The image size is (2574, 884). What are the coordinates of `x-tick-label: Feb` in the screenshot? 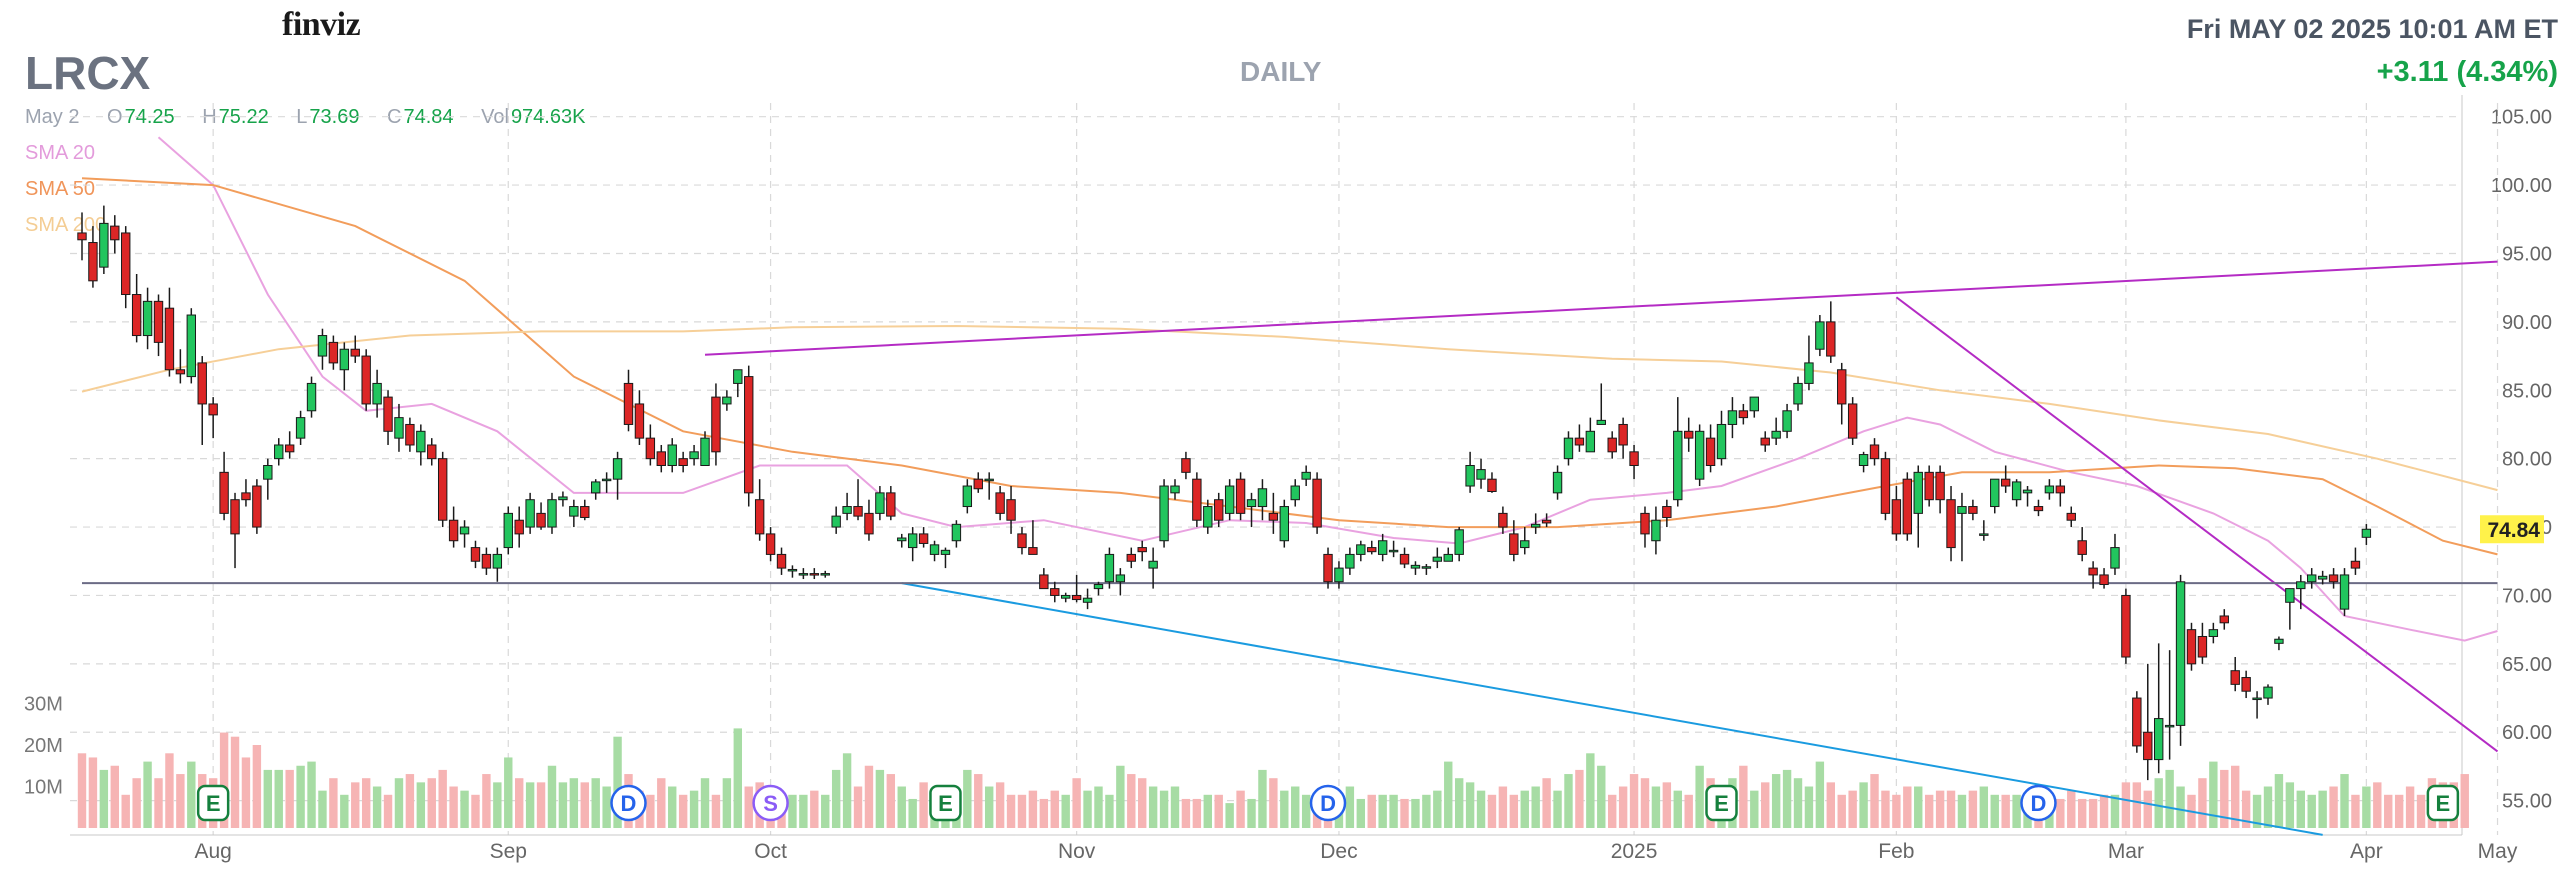 It's located at (1896, 851).